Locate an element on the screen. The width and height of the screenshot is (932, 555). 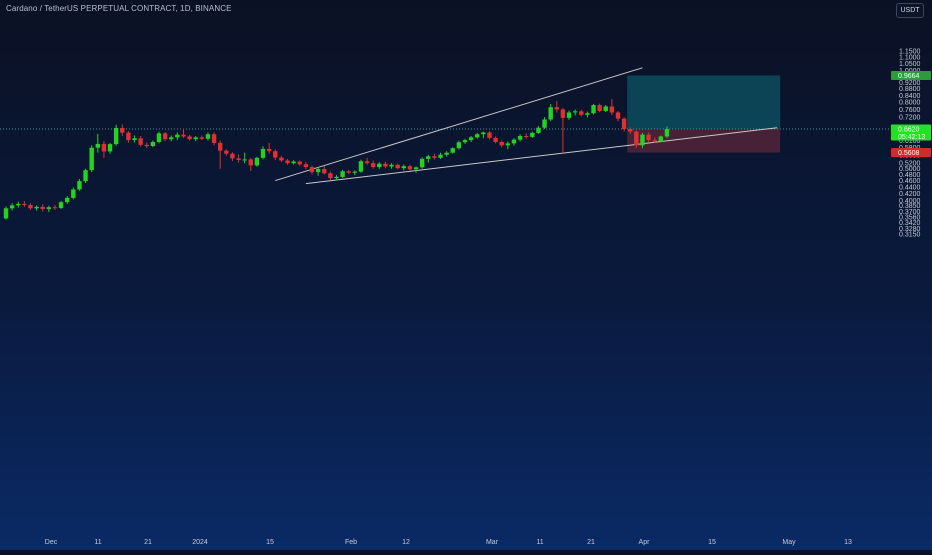
stop-price-tag is located at coordinates (911, 152).